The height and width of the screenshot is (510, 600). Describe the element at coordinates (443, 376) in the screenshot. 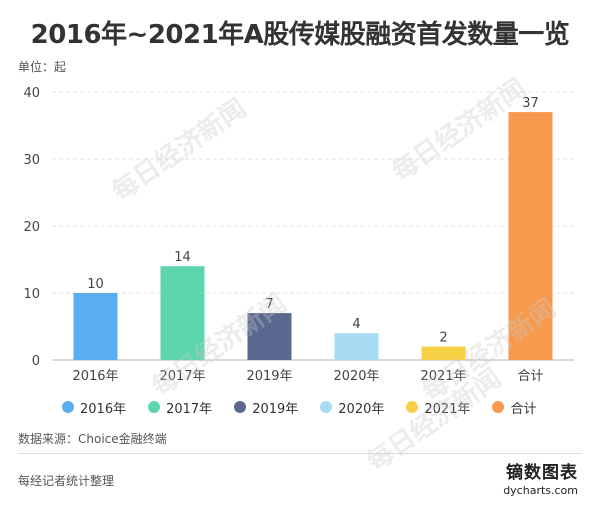

I see `x-tick-label: 2021年` at that location.